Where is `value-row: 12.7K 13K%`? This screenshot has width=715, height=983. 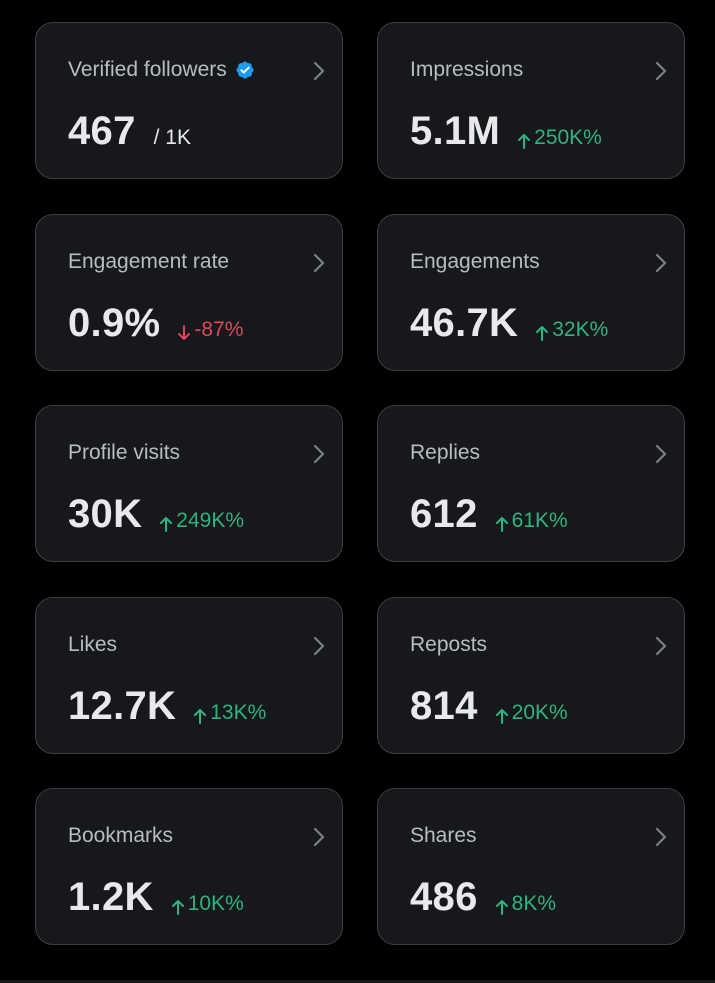
value-row: 12.7K 13K% is located at coordinates (167, 709).